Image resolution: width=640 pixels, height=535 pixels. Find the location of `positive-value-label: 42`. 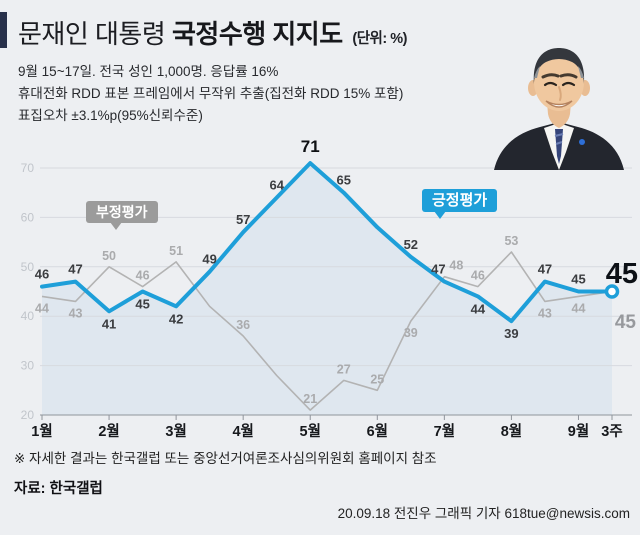

positive-value-label: 42 is located at coordinates (176, 318).